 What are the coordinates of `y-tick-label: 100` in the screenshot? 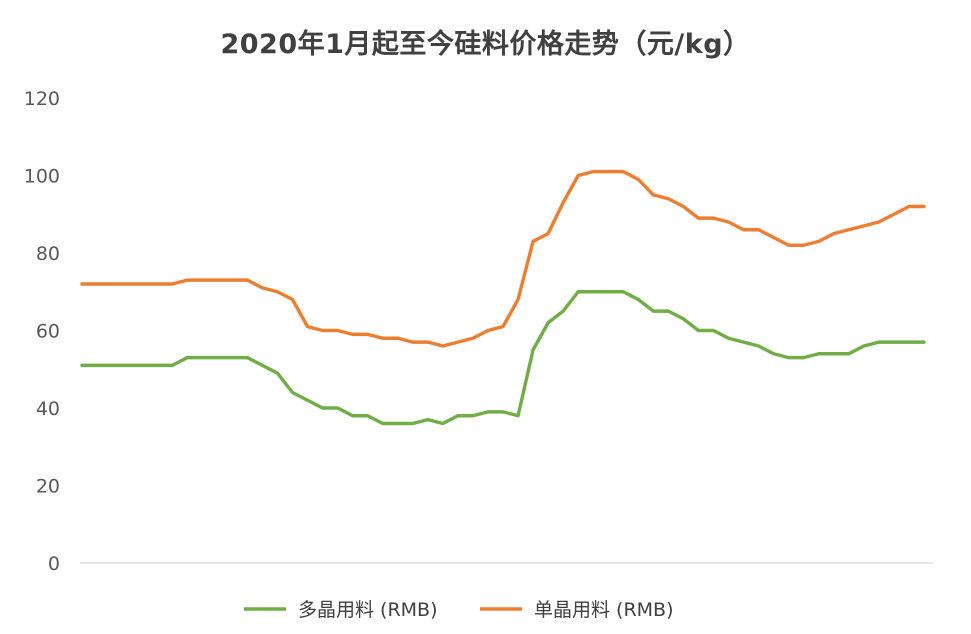 It's located at (42, 177).